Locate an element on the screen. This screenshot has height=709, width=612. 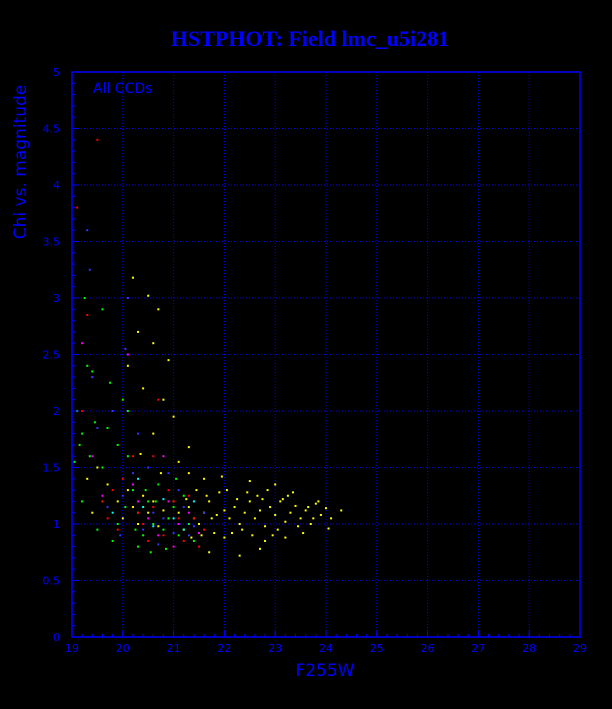
x-tick-label: 29 is located at coordinates (580, 648).